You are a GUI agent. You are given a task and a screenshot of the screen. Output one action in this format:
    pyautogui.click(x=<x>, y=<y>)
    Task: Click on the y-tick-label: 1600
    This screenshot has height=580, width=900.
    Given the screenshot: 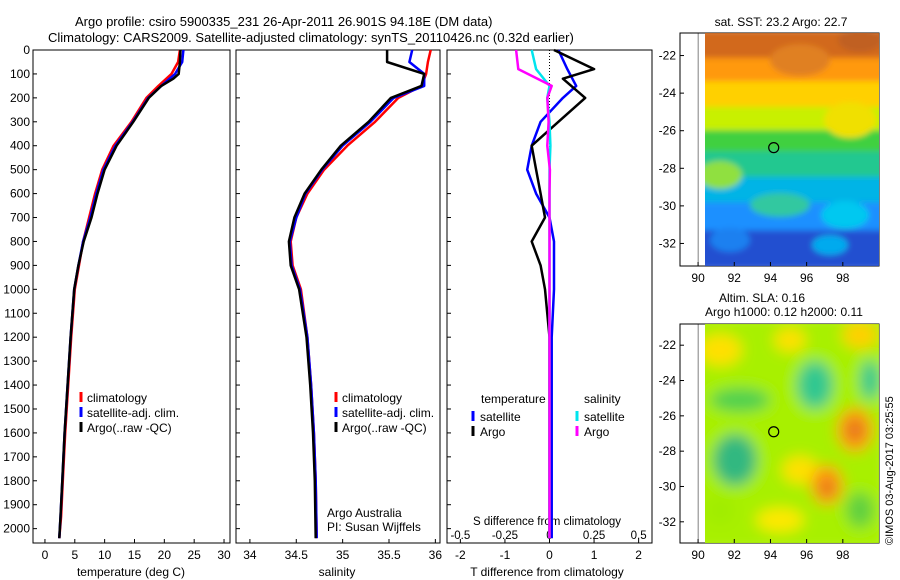 What is the action you would take?
    pyautogui.click(x=16, y=433)
    